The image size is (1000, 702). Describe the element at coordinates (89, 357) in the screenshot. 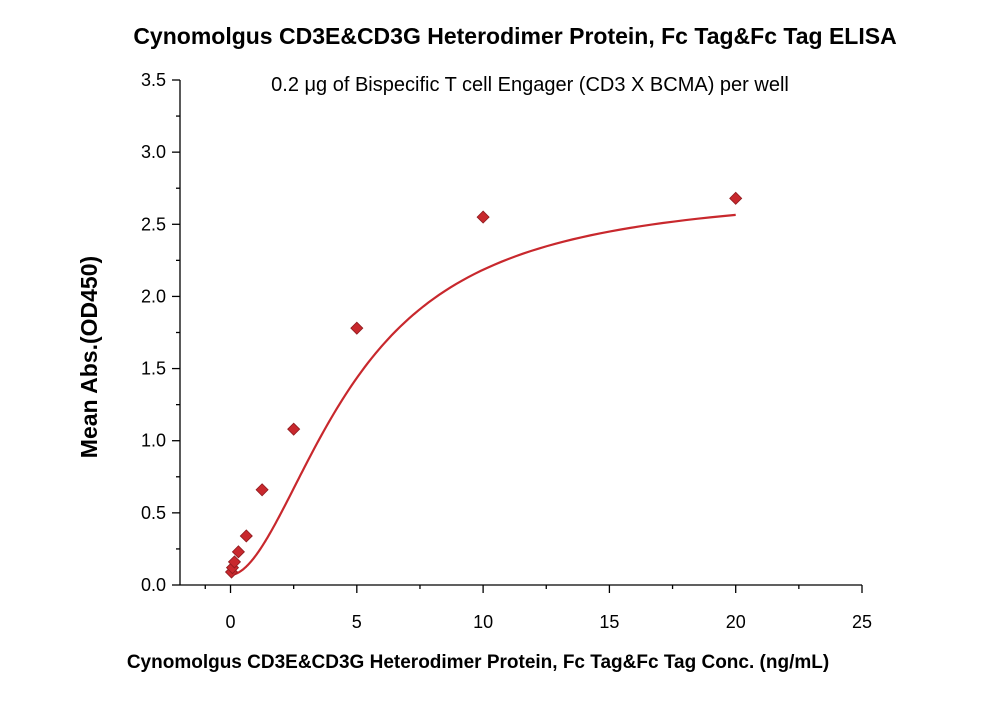

I see `y-axis-label: Mean Abs.(OD450)` at that location.